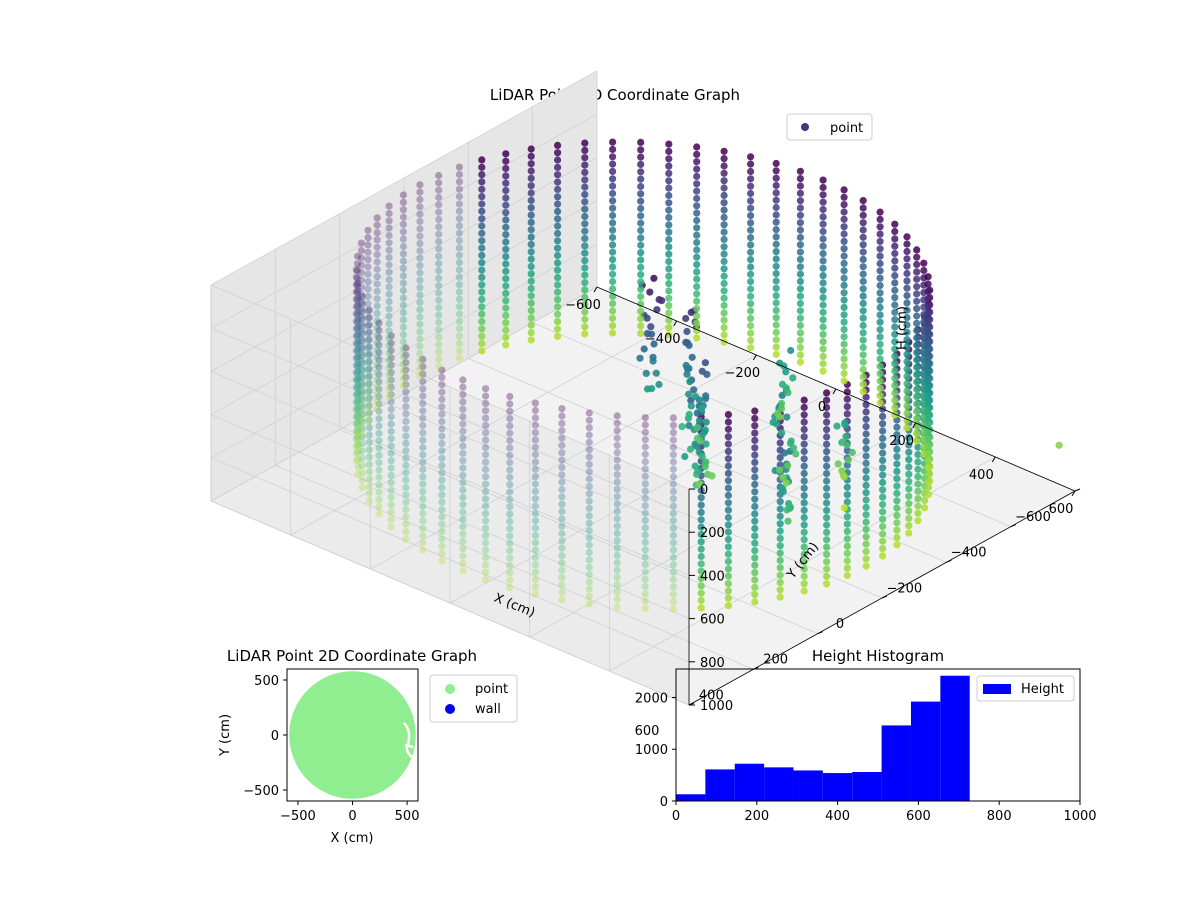 This screenshot has width=1200, height=900. What do you see at coordinates (969, 553) in the screenshot?
I see `y-tick-label: −400` at bounding box center [969, 553].